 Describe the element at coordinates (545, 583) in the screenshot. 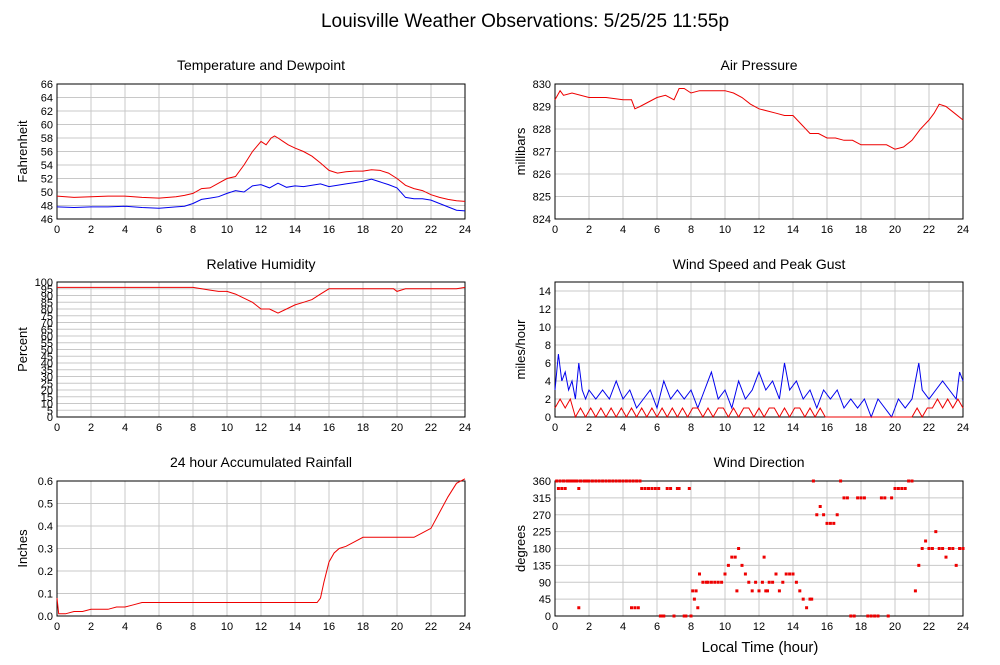

I see `y-tick-label: 90` at that location.